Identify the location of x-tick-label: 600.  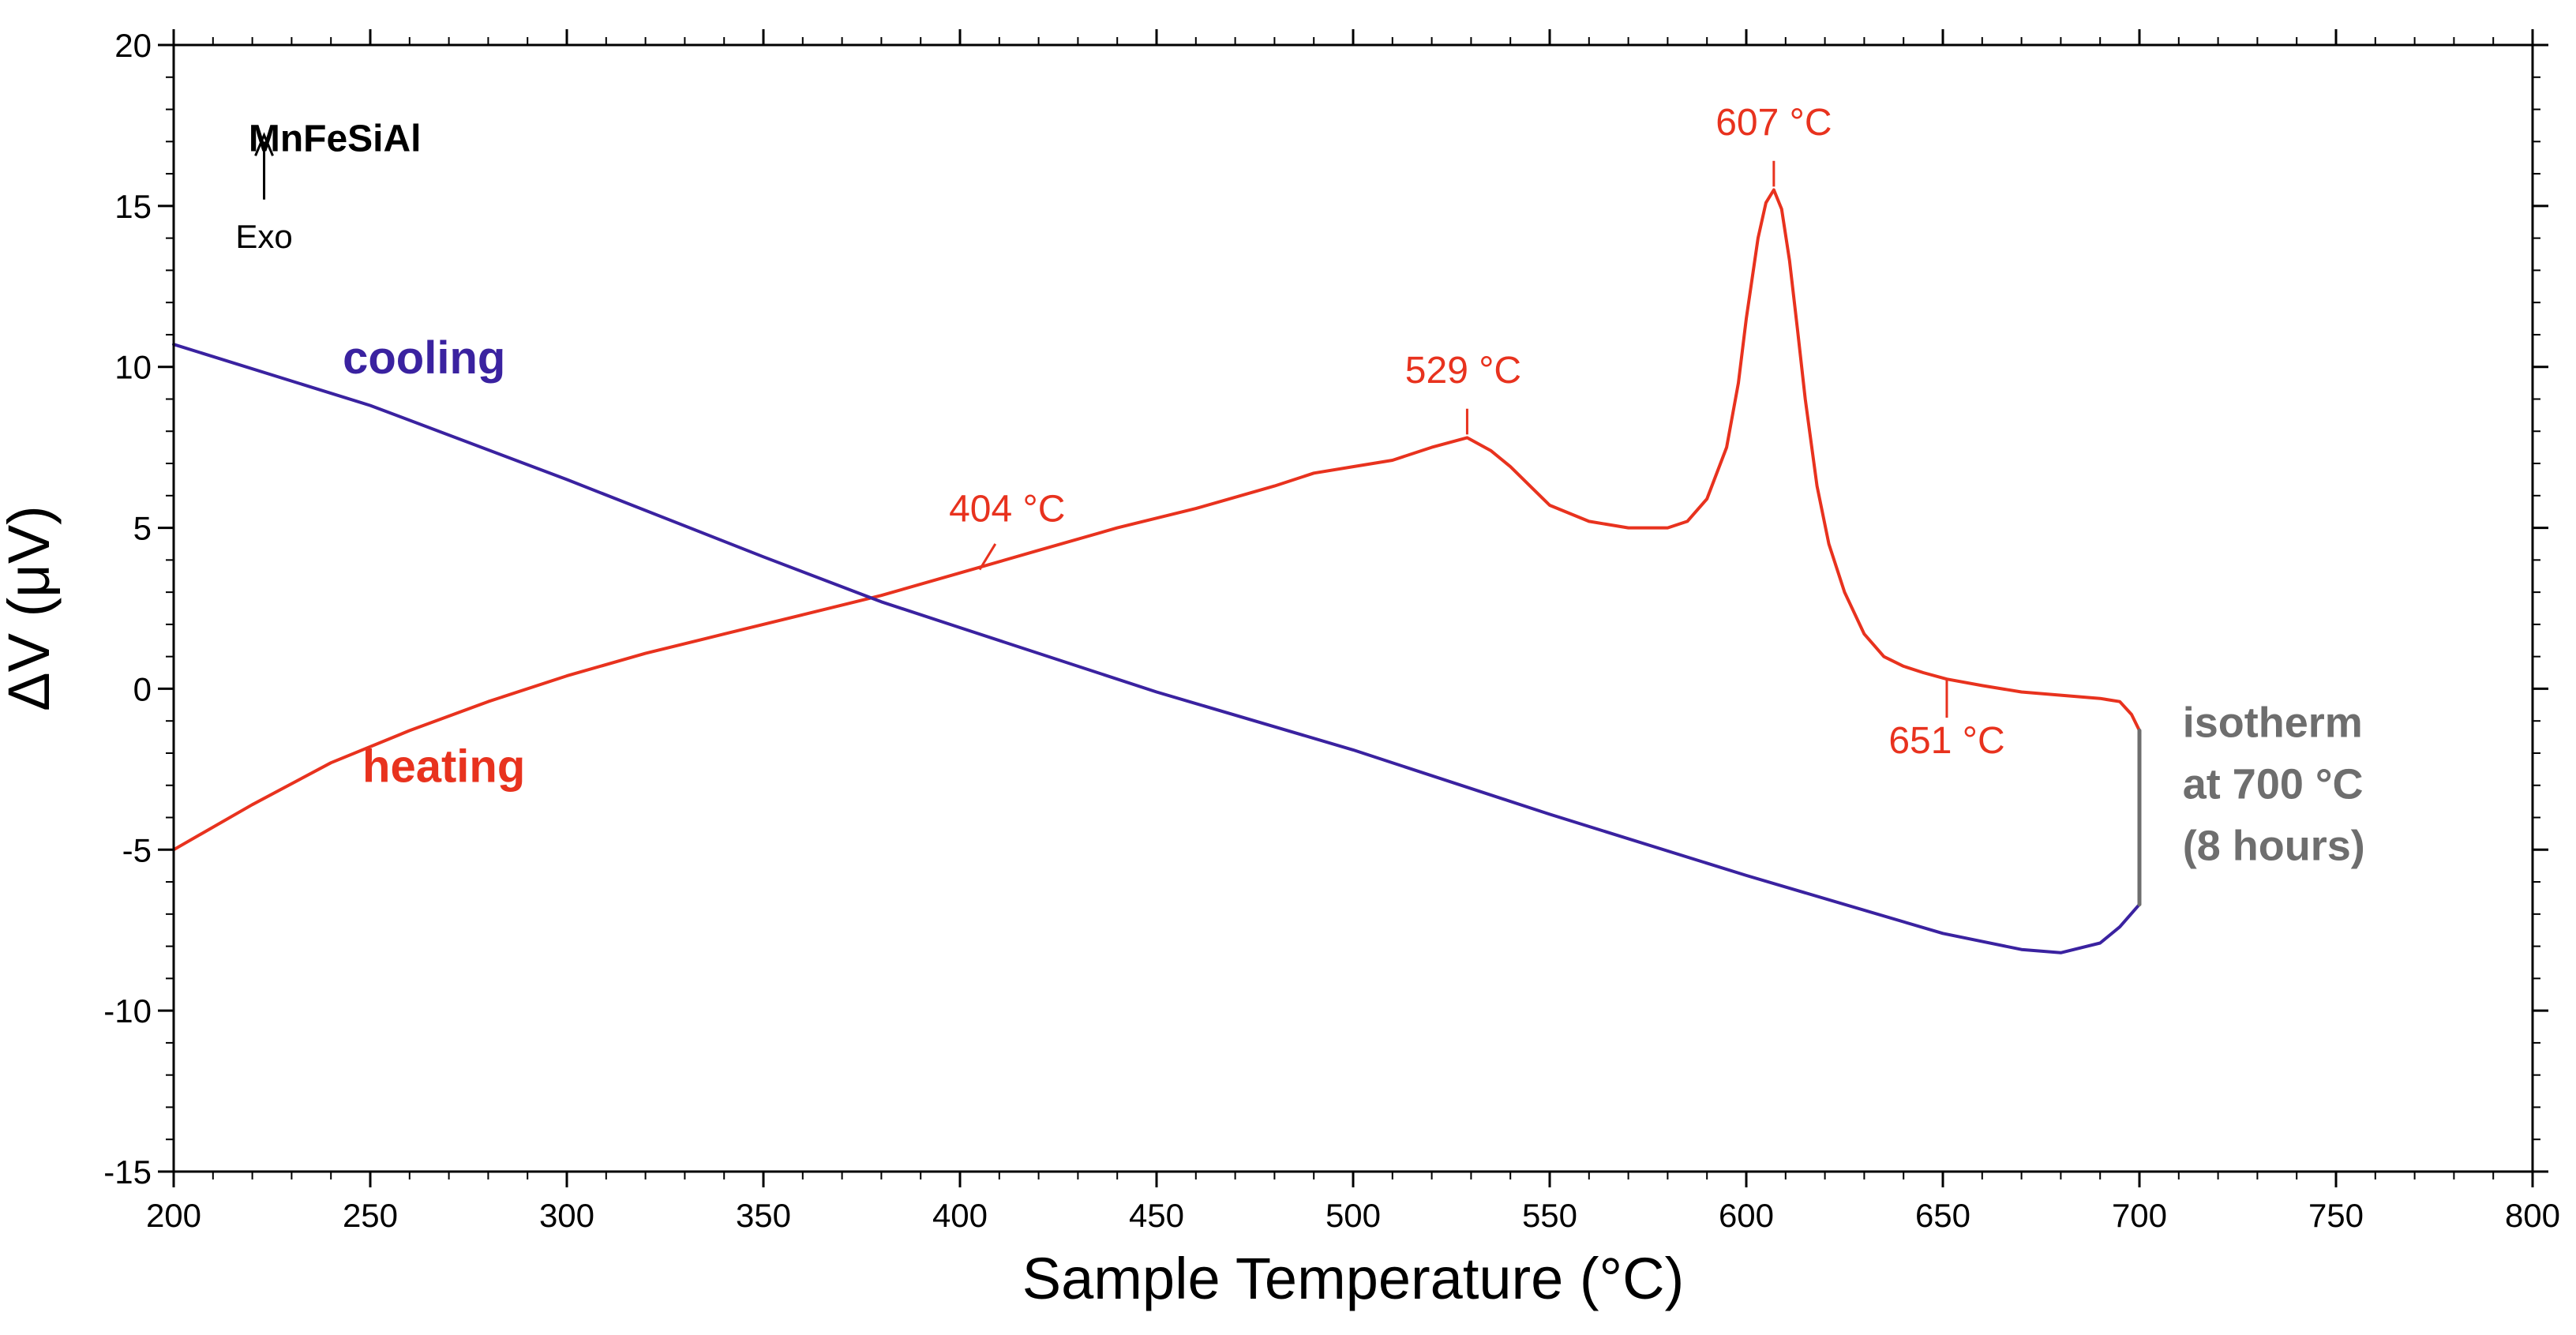
(1747, 1215).